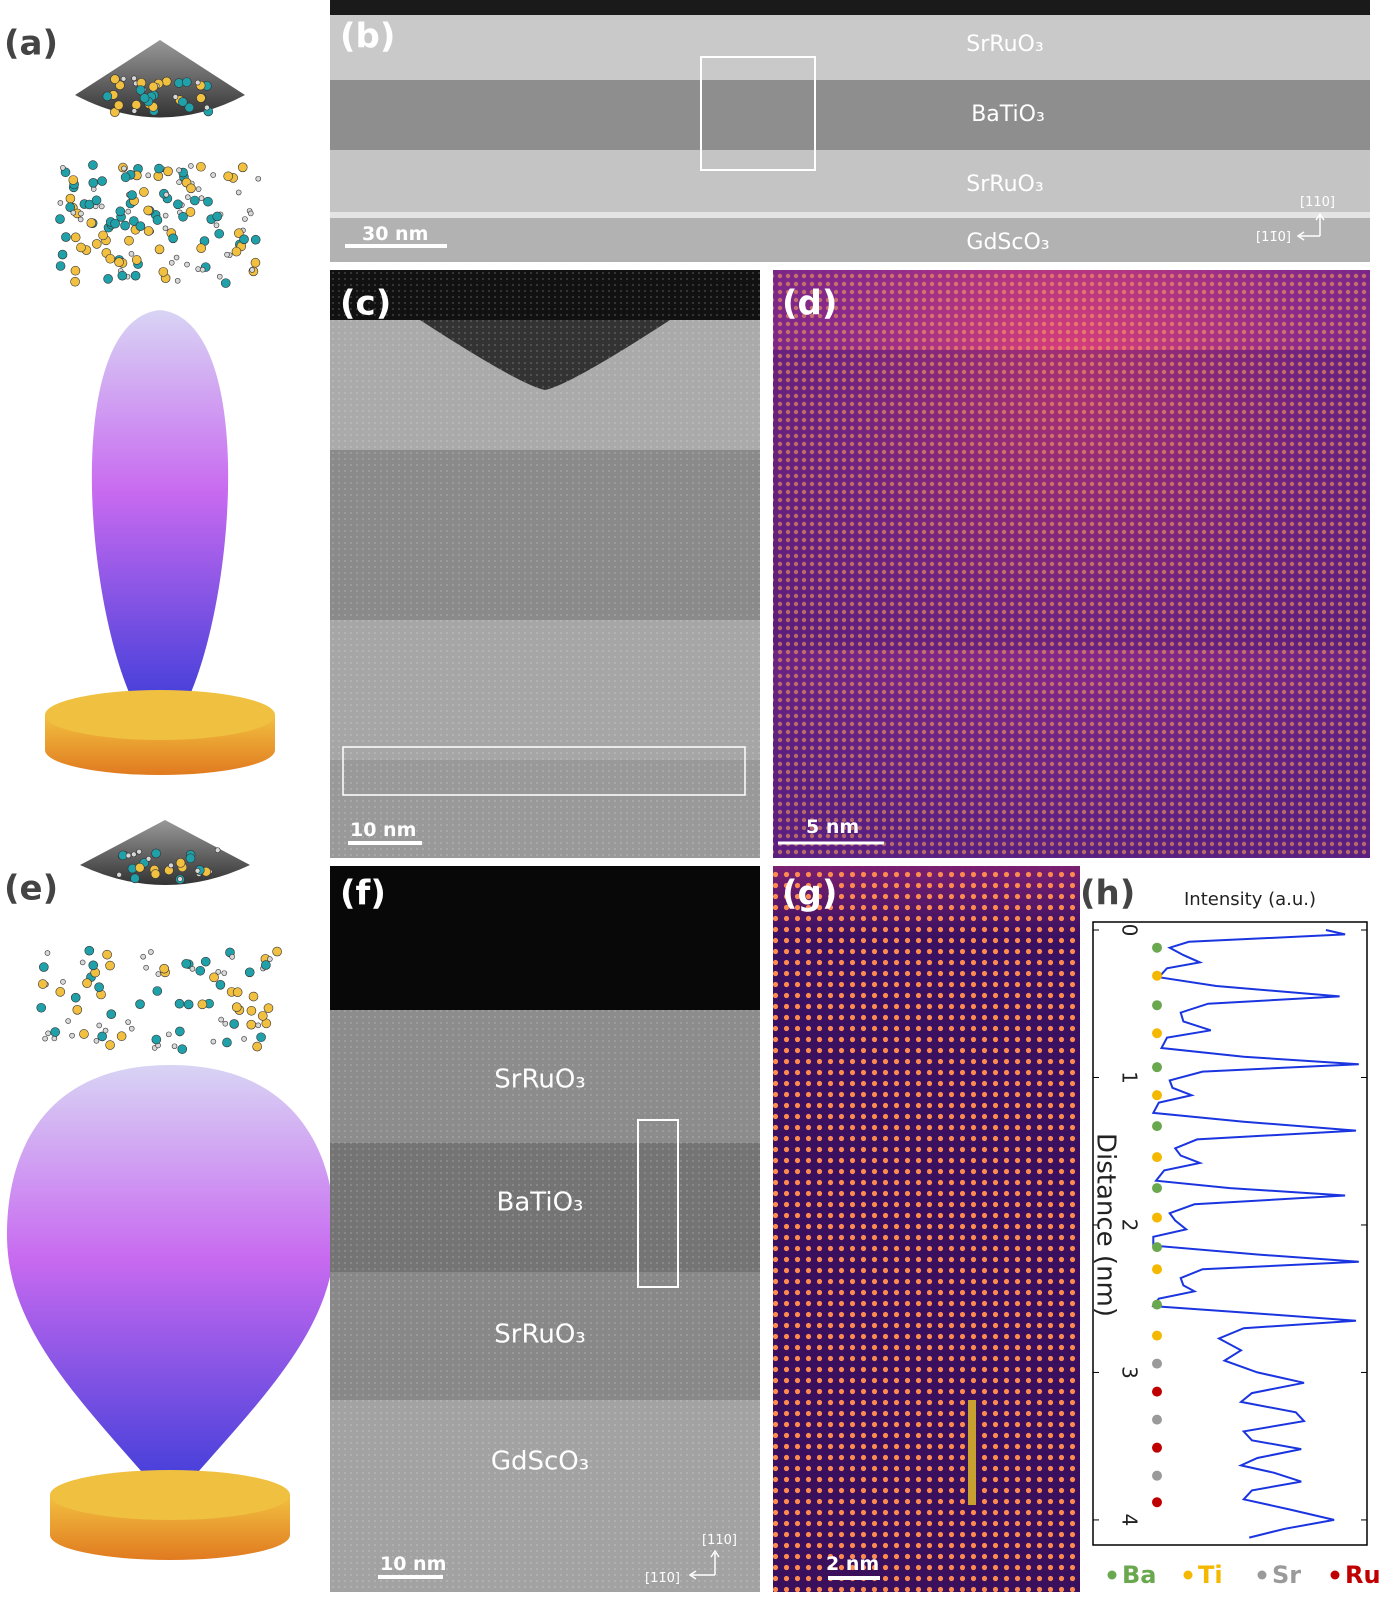 The image size is (1400, 1599). What do you see at coordinates (1273, 237) in the screenshot?
I see `direction-label: [11̄0]` at bounding box center [1273, 237].